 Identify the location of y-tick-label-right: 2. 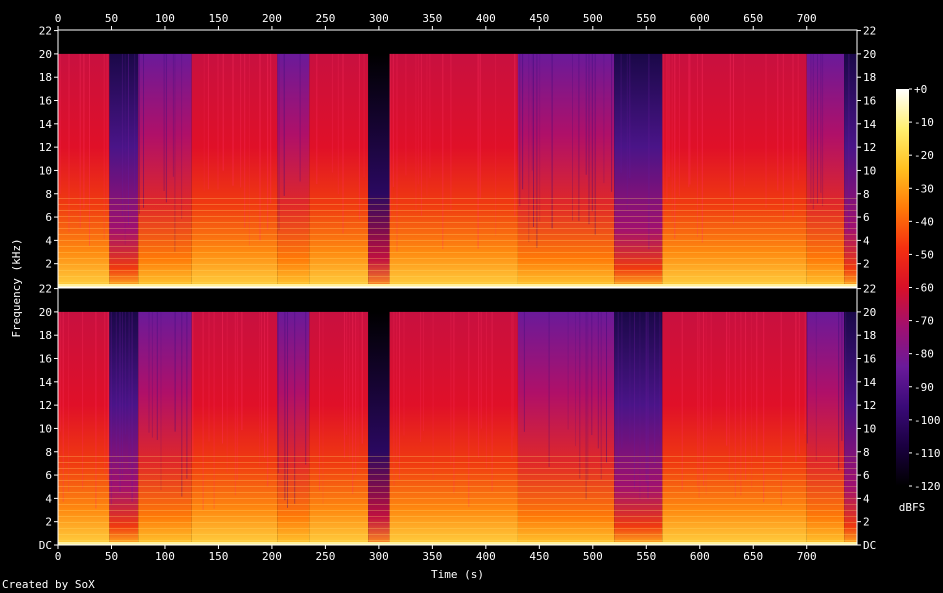
(866, 522).